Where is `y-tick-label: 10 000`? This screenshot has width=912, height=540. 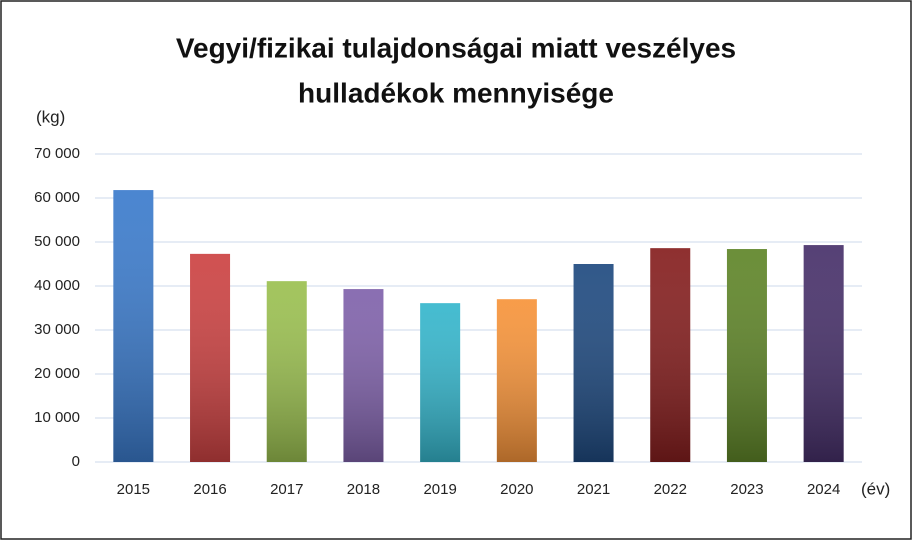
y-tick-label: 10 000 is located at coordinates (57, 417).